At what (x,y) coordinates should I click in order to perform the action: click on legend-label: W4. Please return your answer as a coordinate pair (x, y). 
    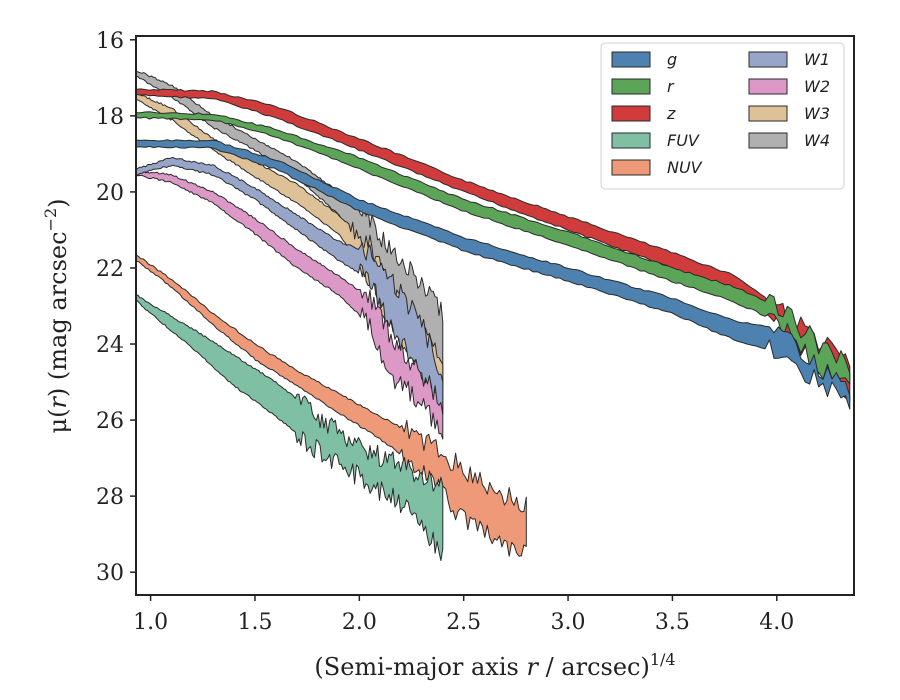
    Looking at the image, I should click on (817, 140).